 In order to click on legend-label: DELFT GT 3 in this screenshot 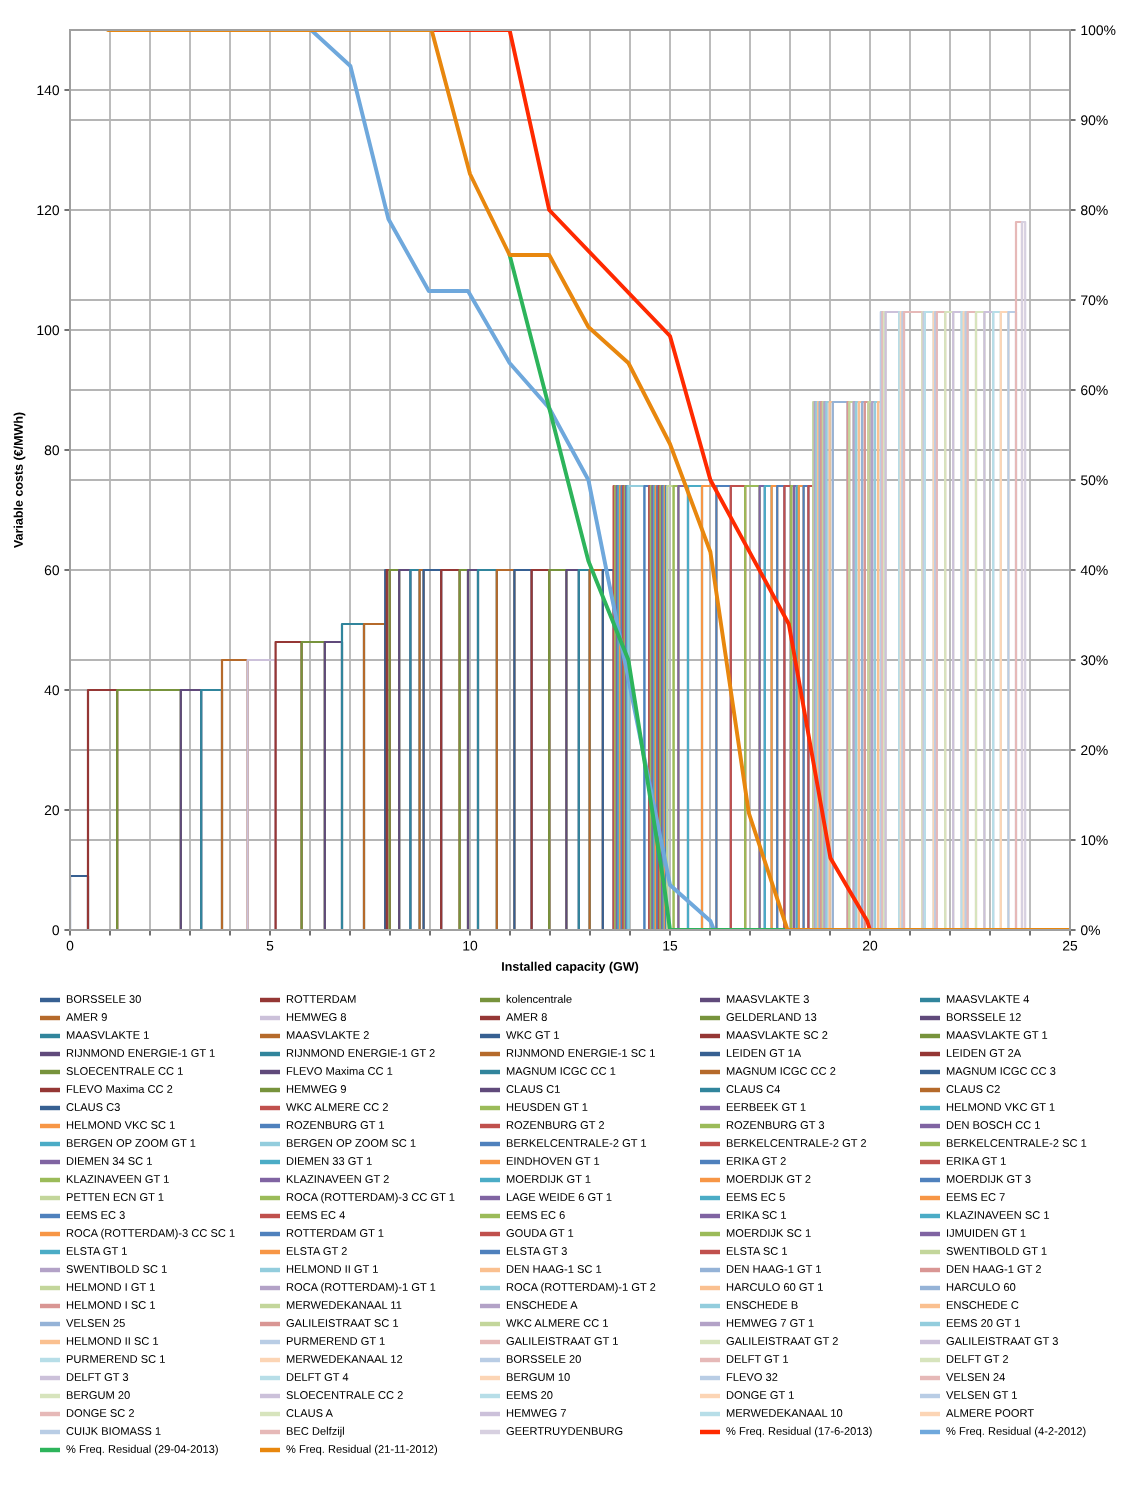, I will do `click(97, 1377)`.